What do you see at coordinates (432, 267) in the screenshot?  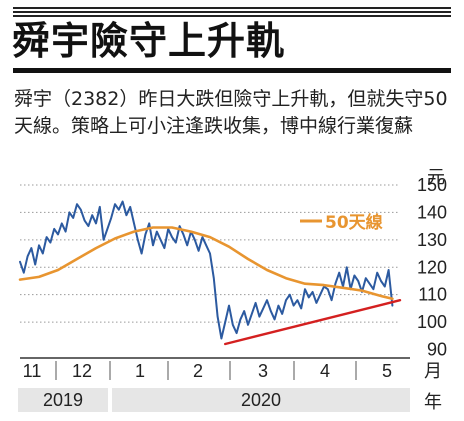 I see `y-tick-label-120: 120` at bounding box center [432, 267].